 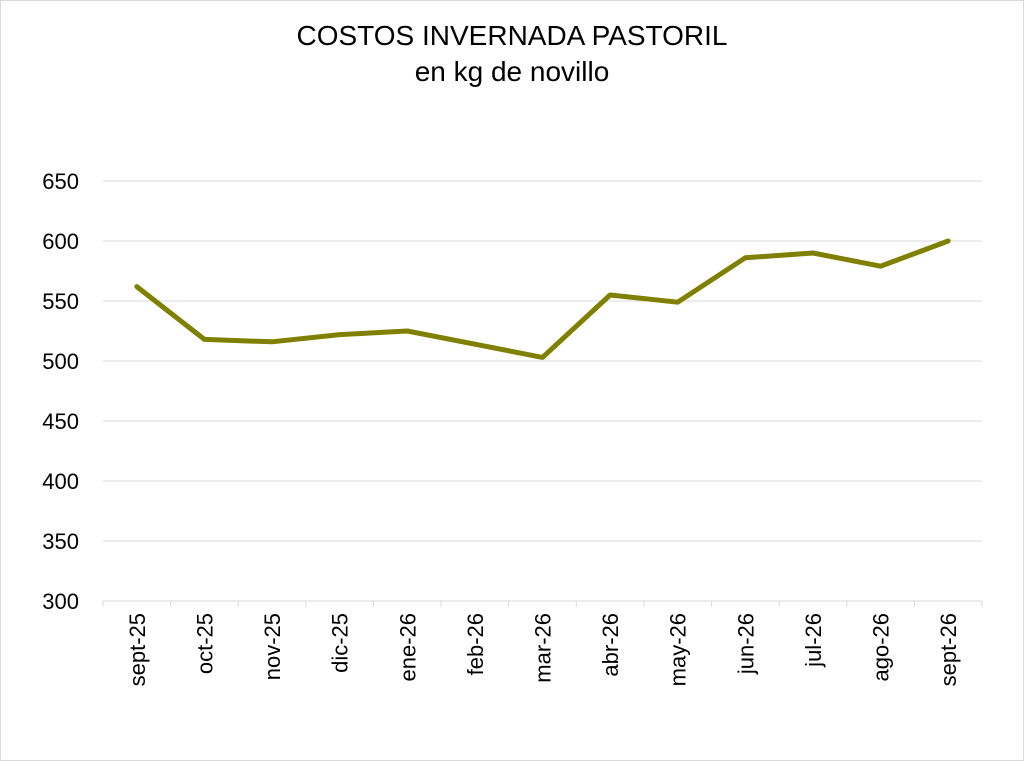 I want to click on y-tick-label: 600, so click(x=60, y=241).